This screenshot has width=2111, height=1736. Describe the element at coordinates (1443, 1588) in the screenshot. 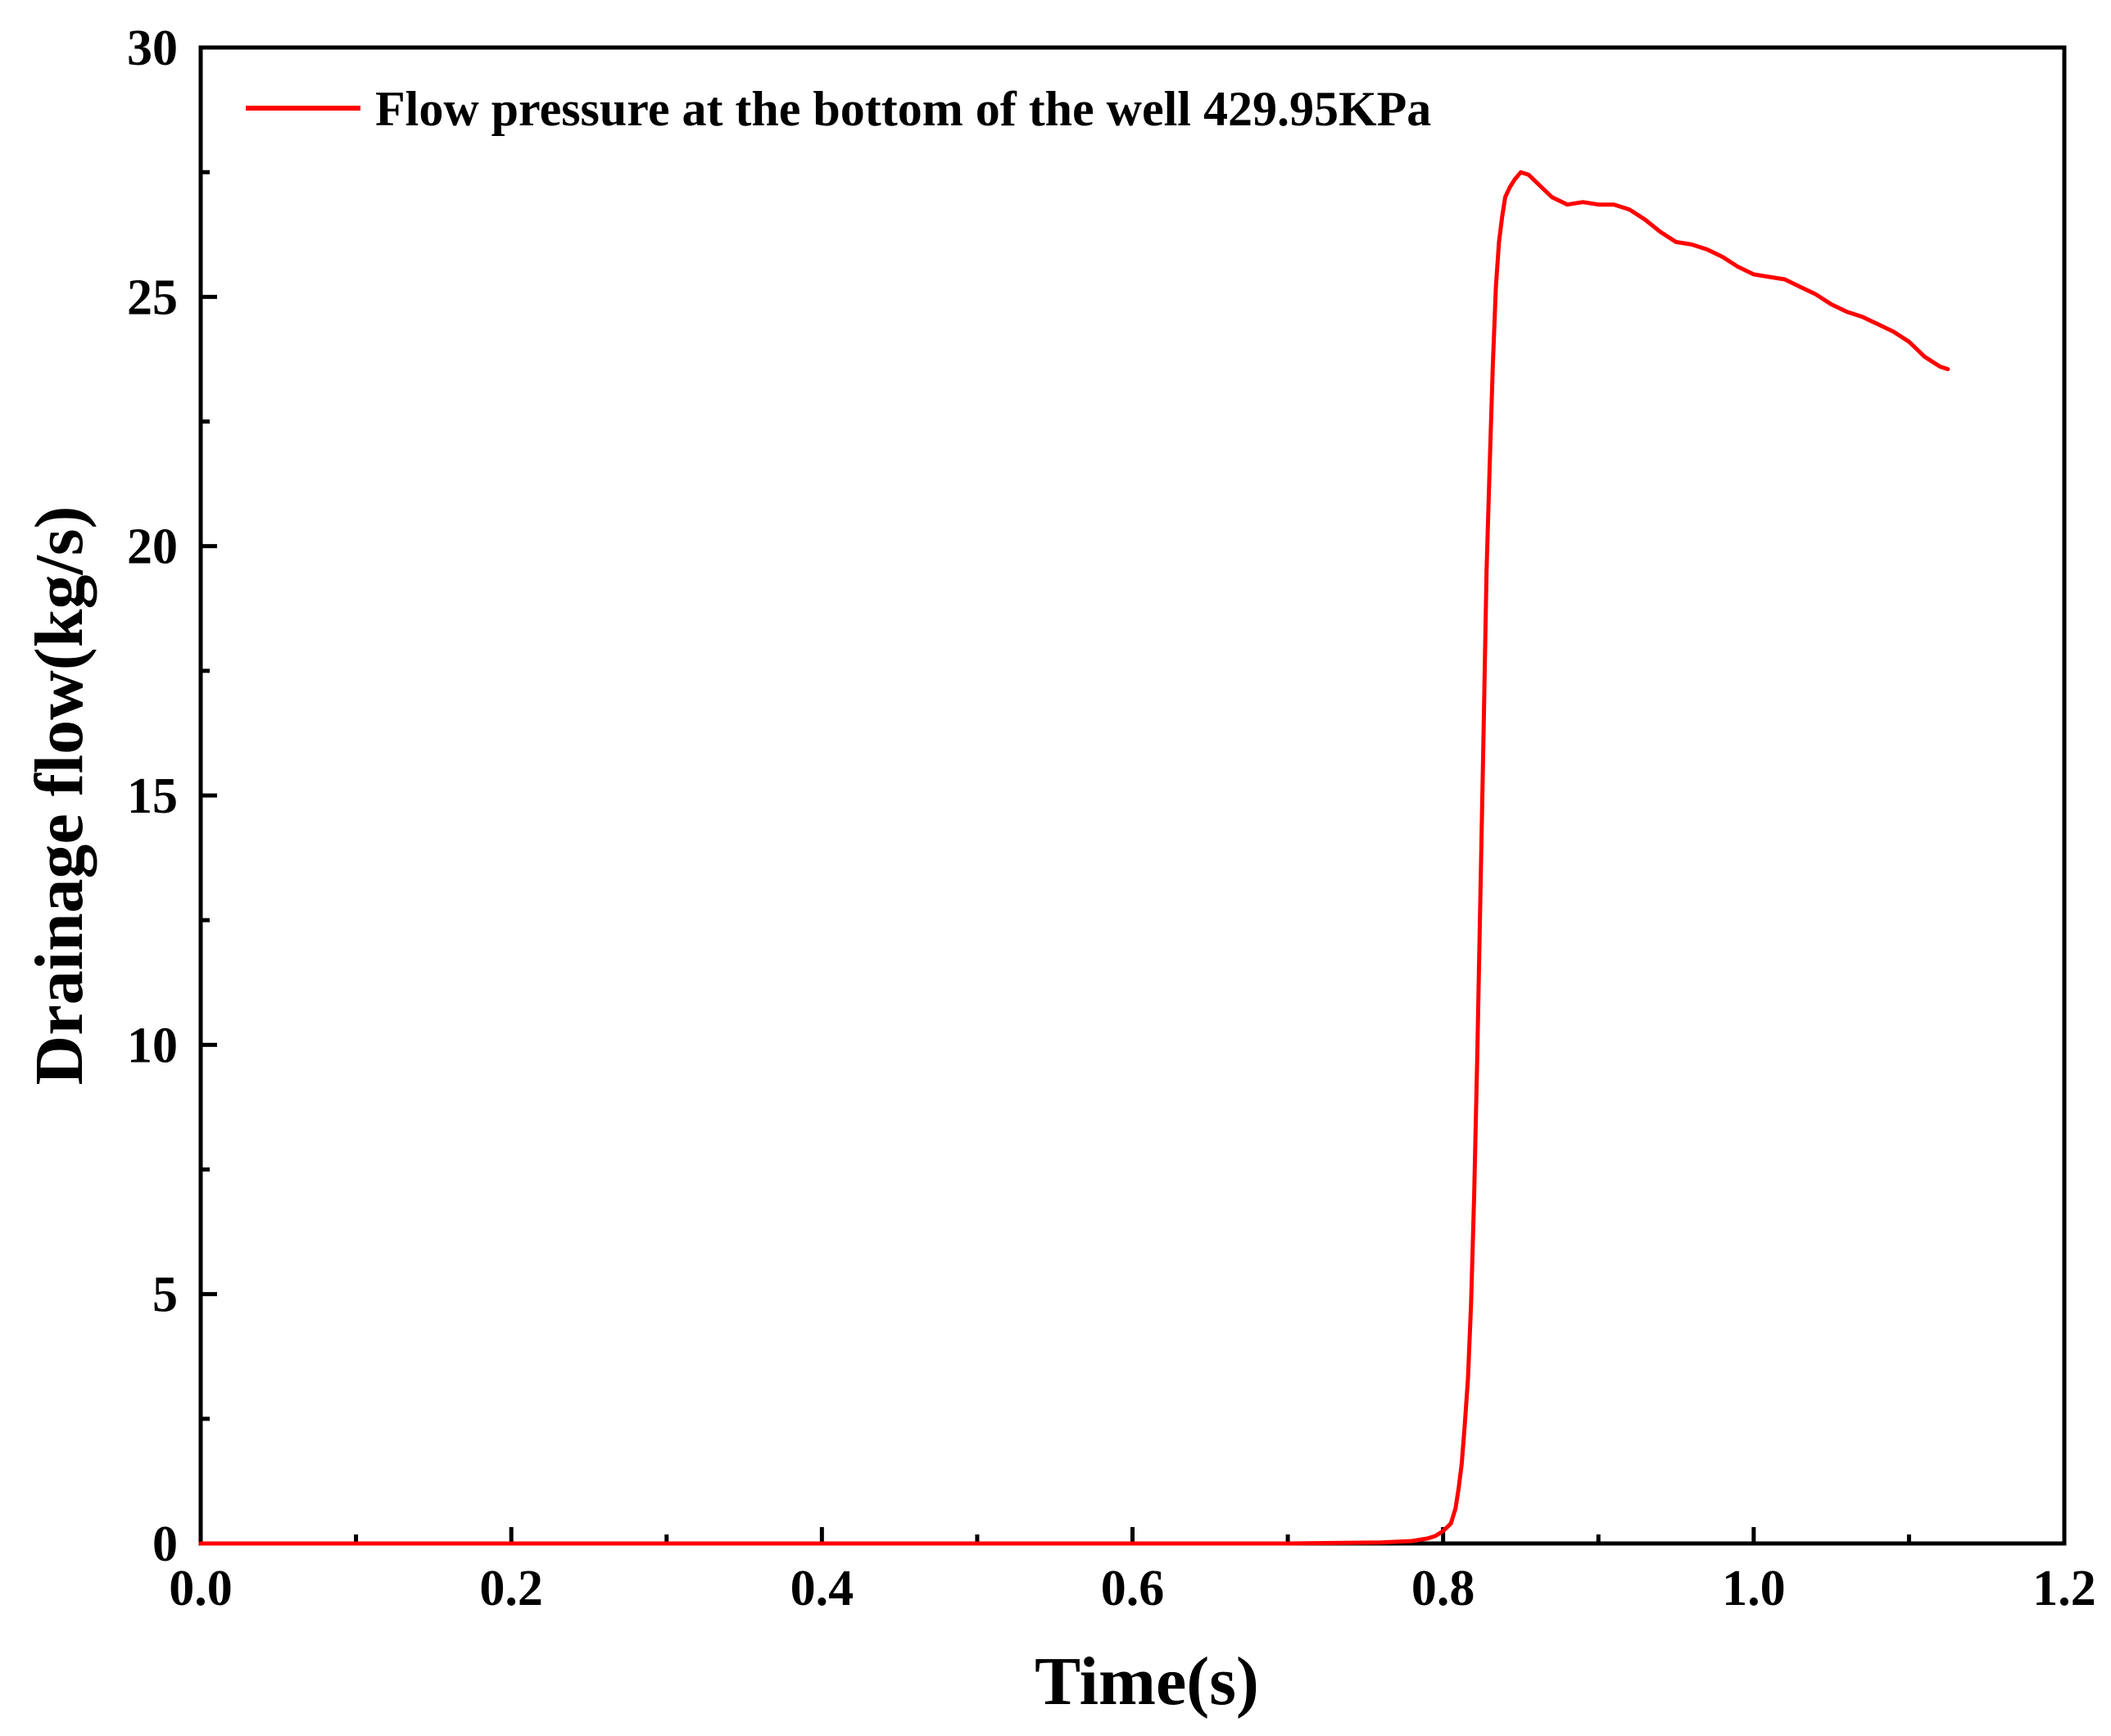

I see `x-tick-label: 0.8` at that location.